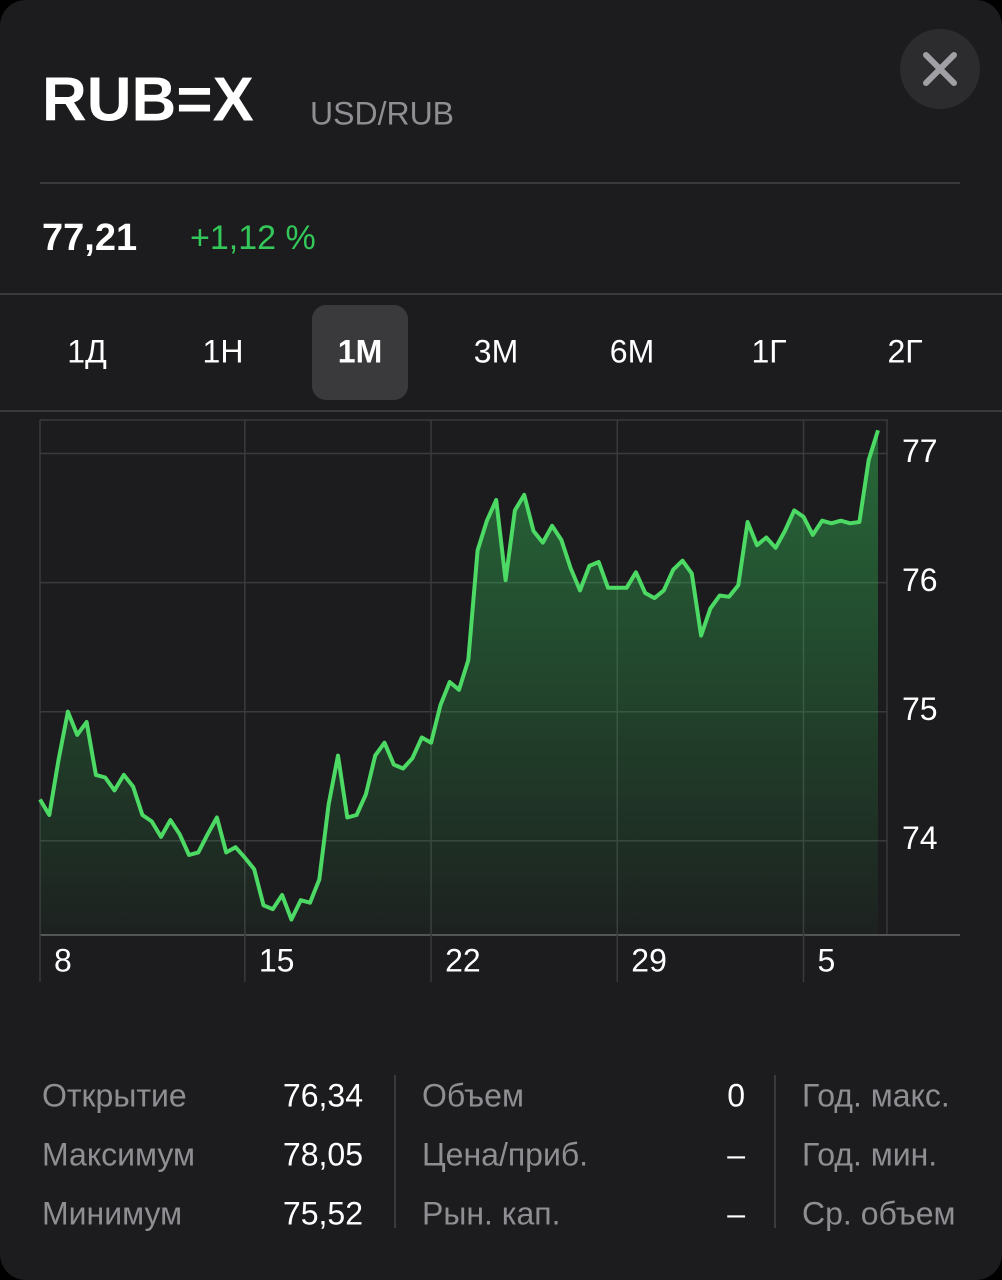  Describe the element at coordinates (879, 1213) in the screenshot. I see `stat-label: Ср. объем` at that location.